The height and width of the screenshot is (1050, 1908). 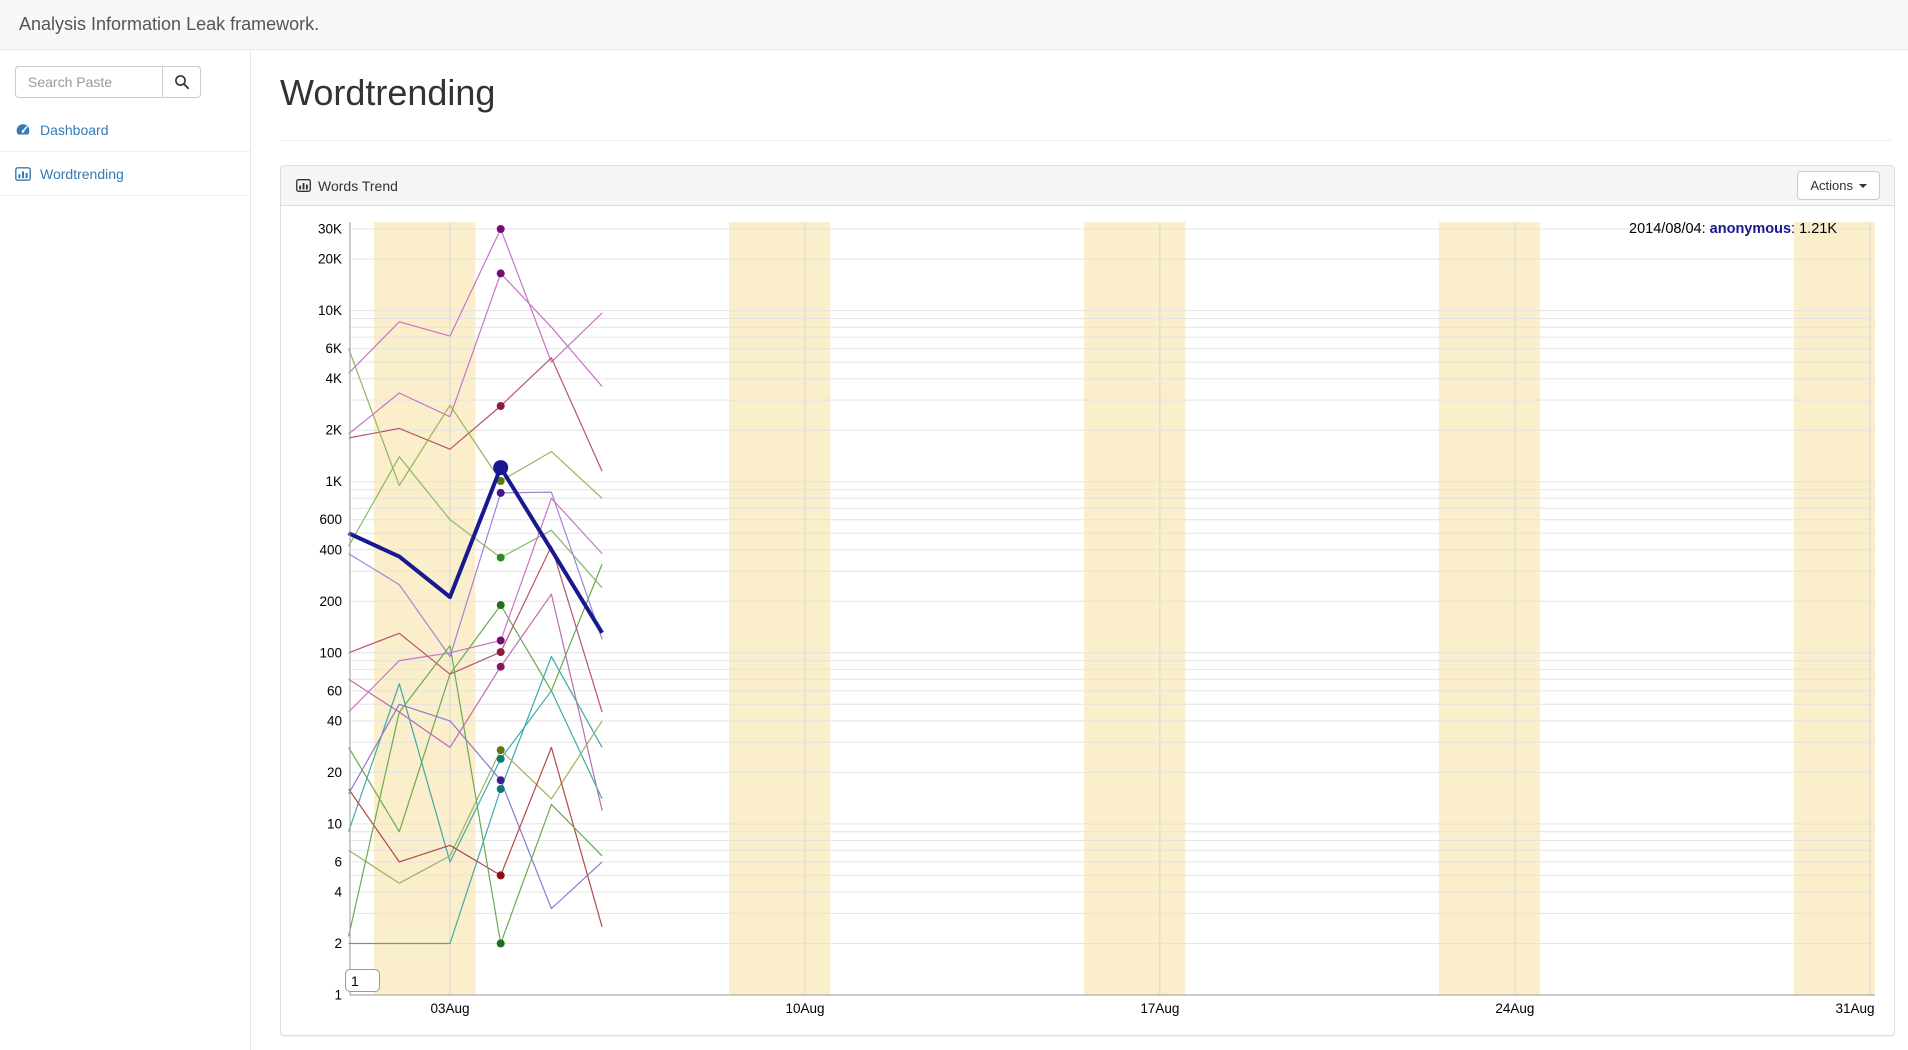 What do you see at coordinates (334, 772) in the screenshot?
I see `svg-text: 20` at bounding box center [334, 772].